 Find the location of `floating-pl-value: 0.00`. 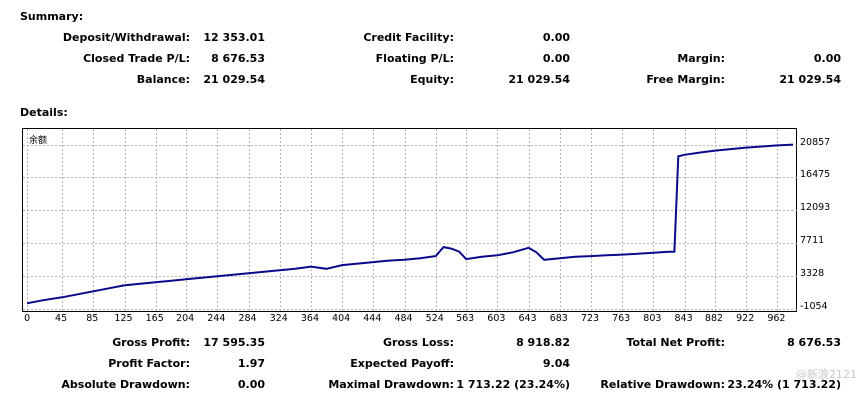

floating-pl-value: 0.00 is located at coordinates (556, 58).